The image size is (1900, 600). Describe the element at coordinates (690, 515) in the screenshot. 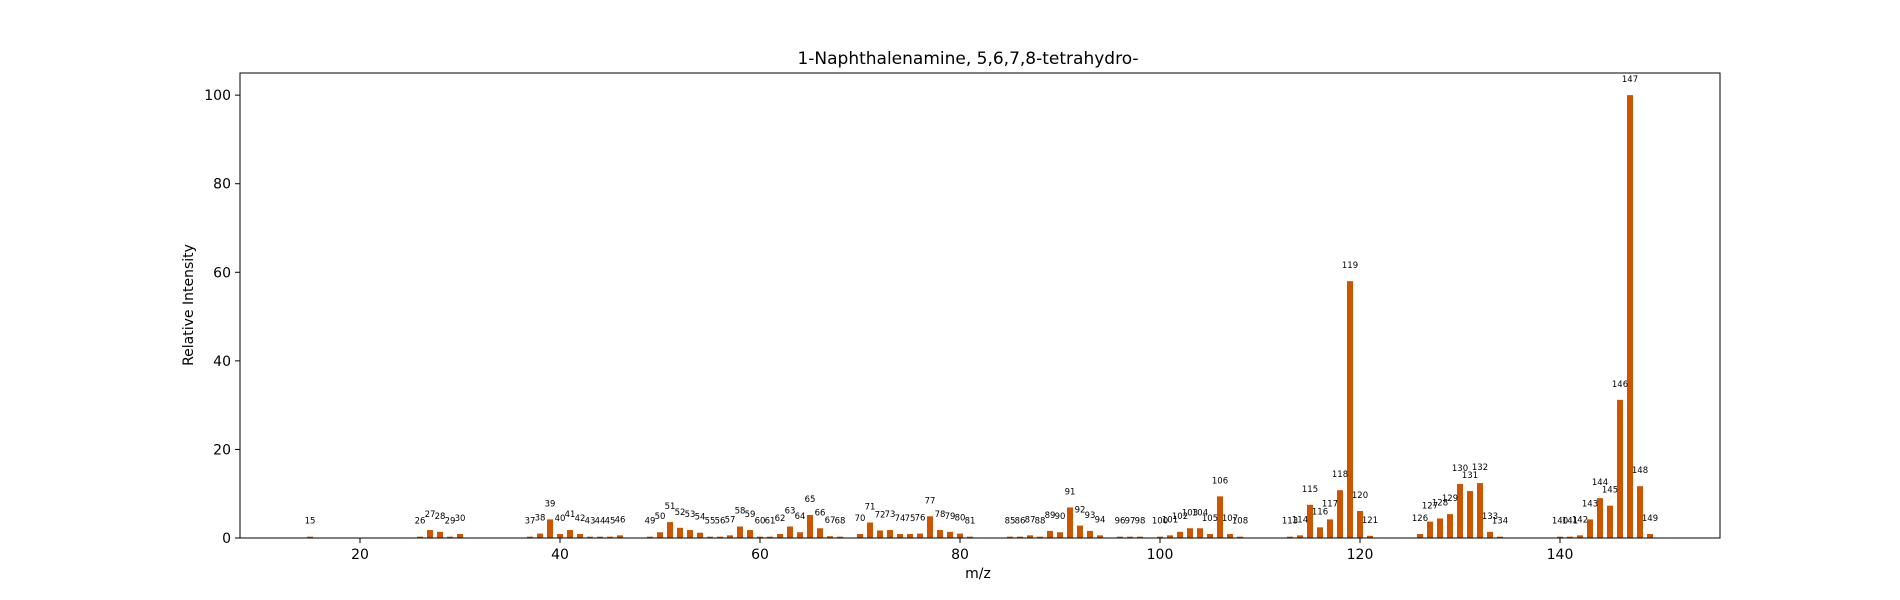

I see `bar-label-mz-53: 53` at that location.